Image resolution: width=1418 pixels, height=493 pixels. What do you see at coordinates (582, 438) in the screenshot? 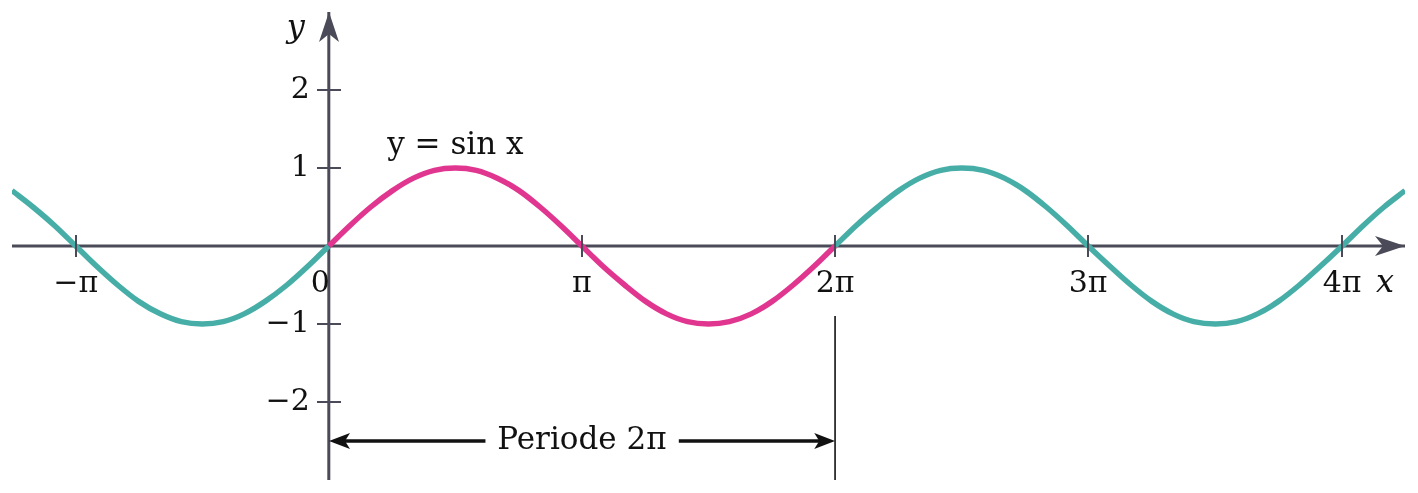
I see `annotation: Periode 2π` at bounding box center [582, 438].